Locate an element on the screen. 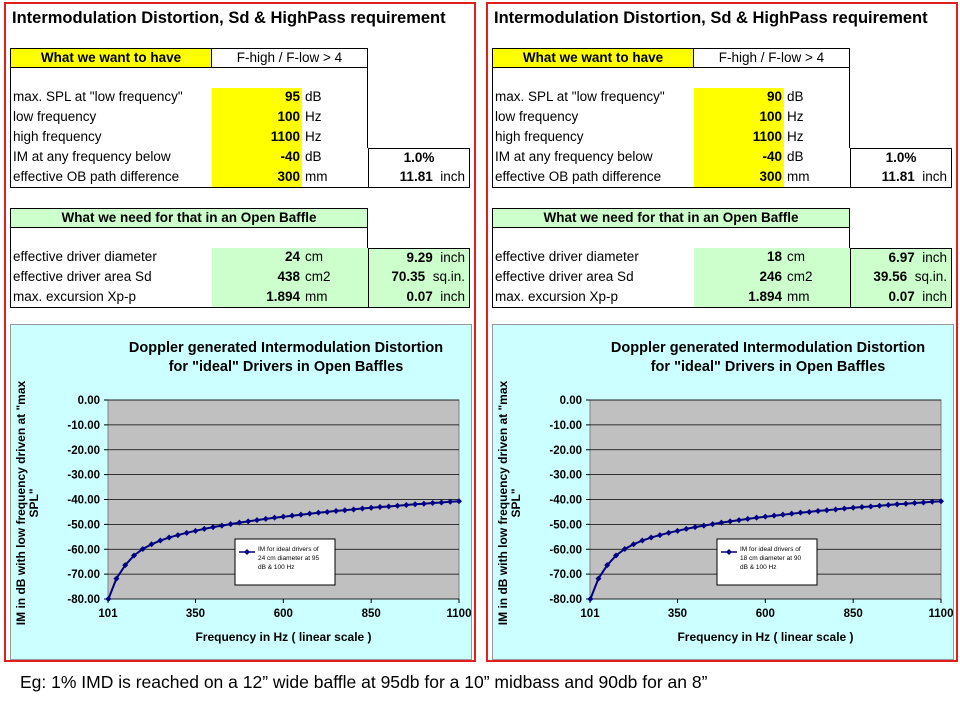  y-tick-label: -50.00 is located at coordinates (83, 525).